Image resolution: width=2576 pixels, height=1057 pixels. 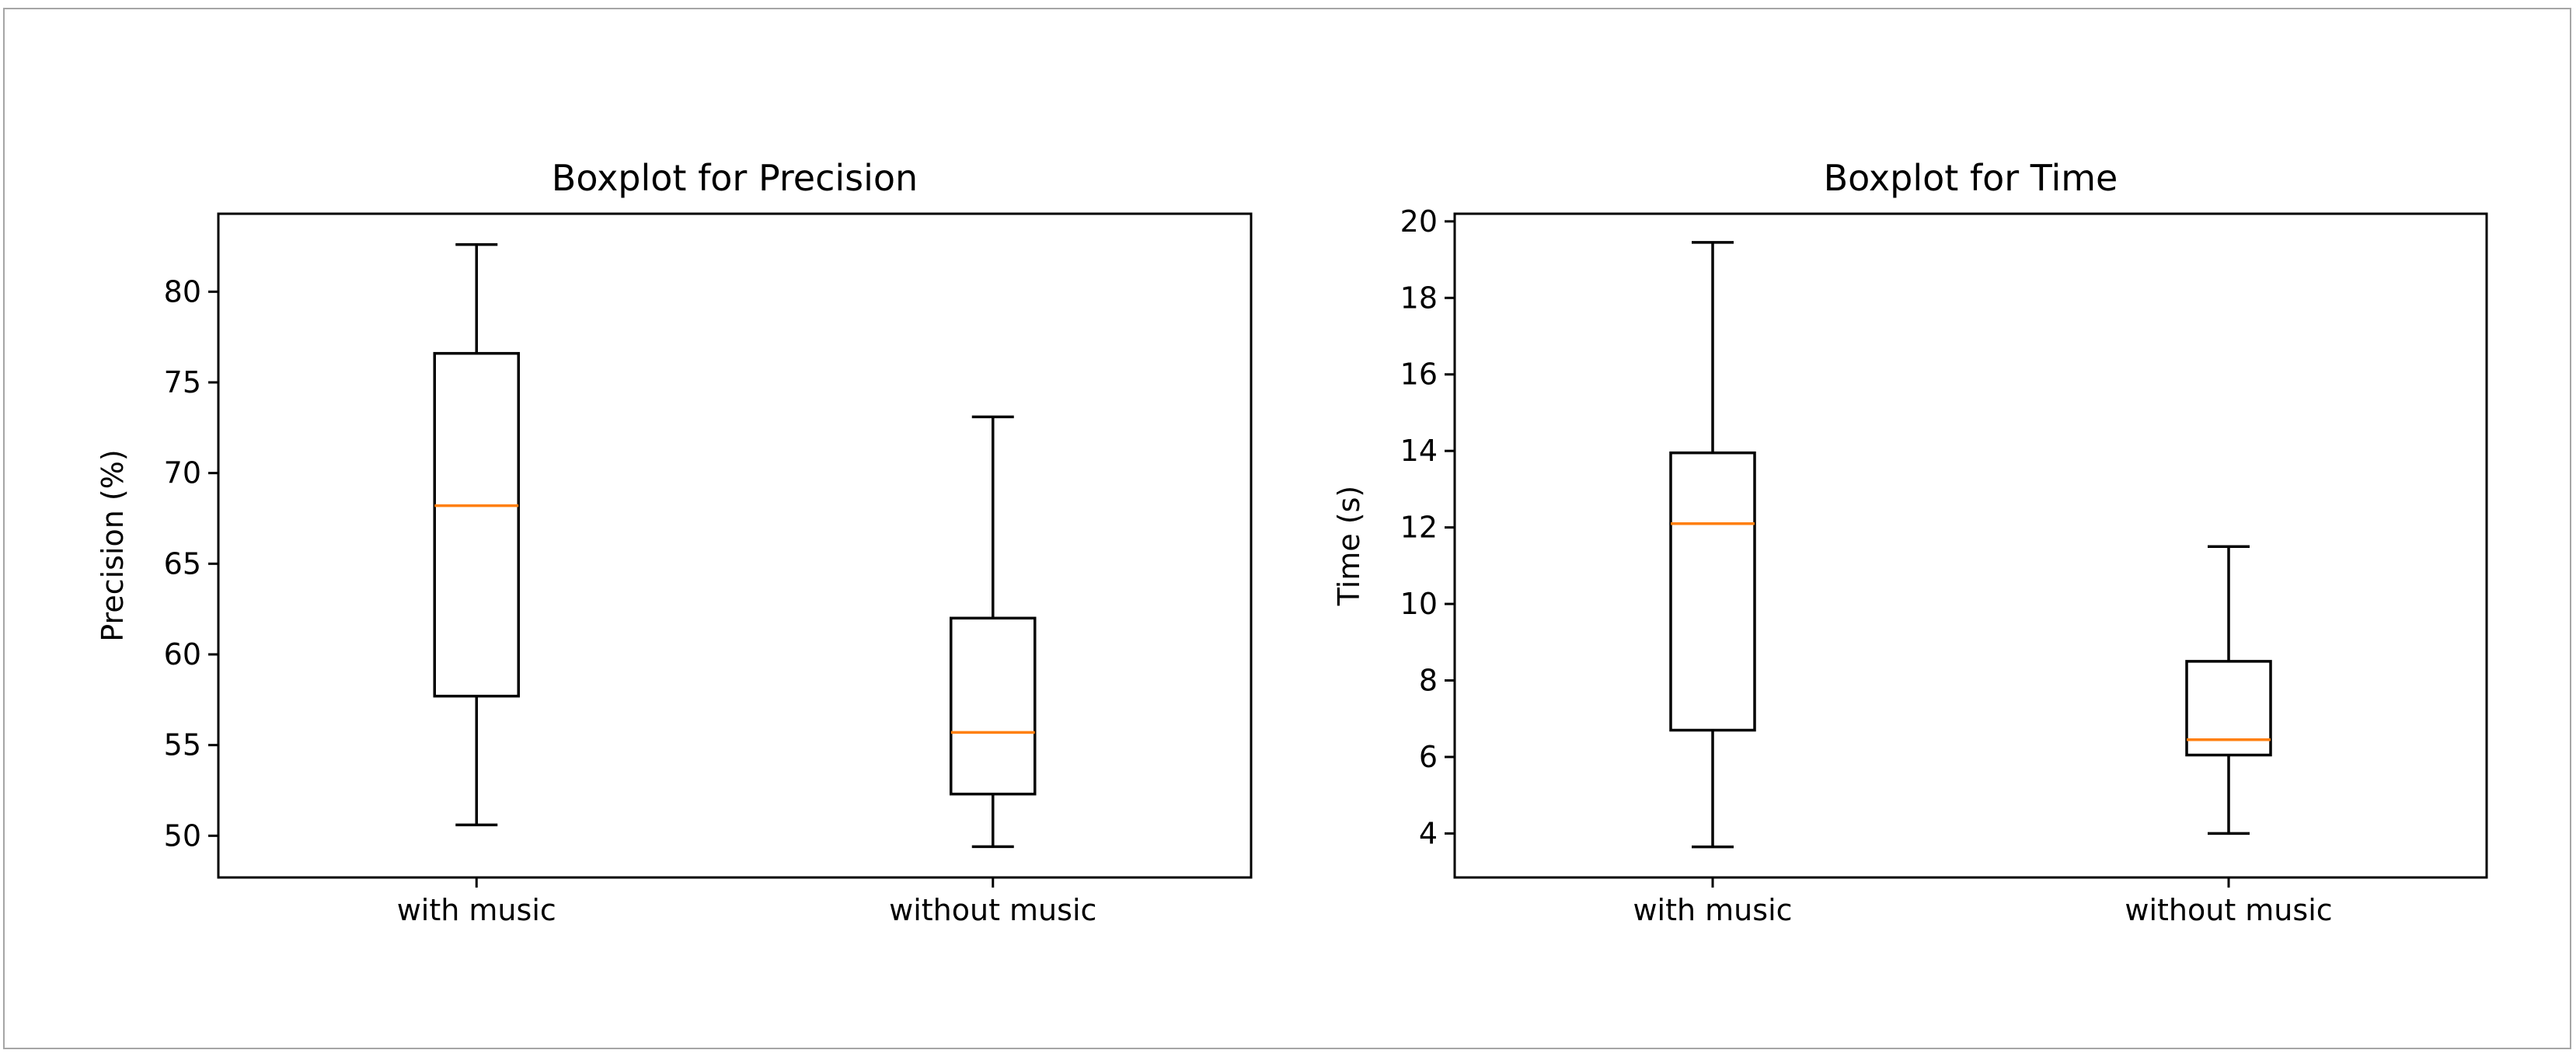 What do you see at coordinates (1349, 546) in the screenshot?
I see `y-axis-label: Time (s)` at bounding box center [1349, 546].